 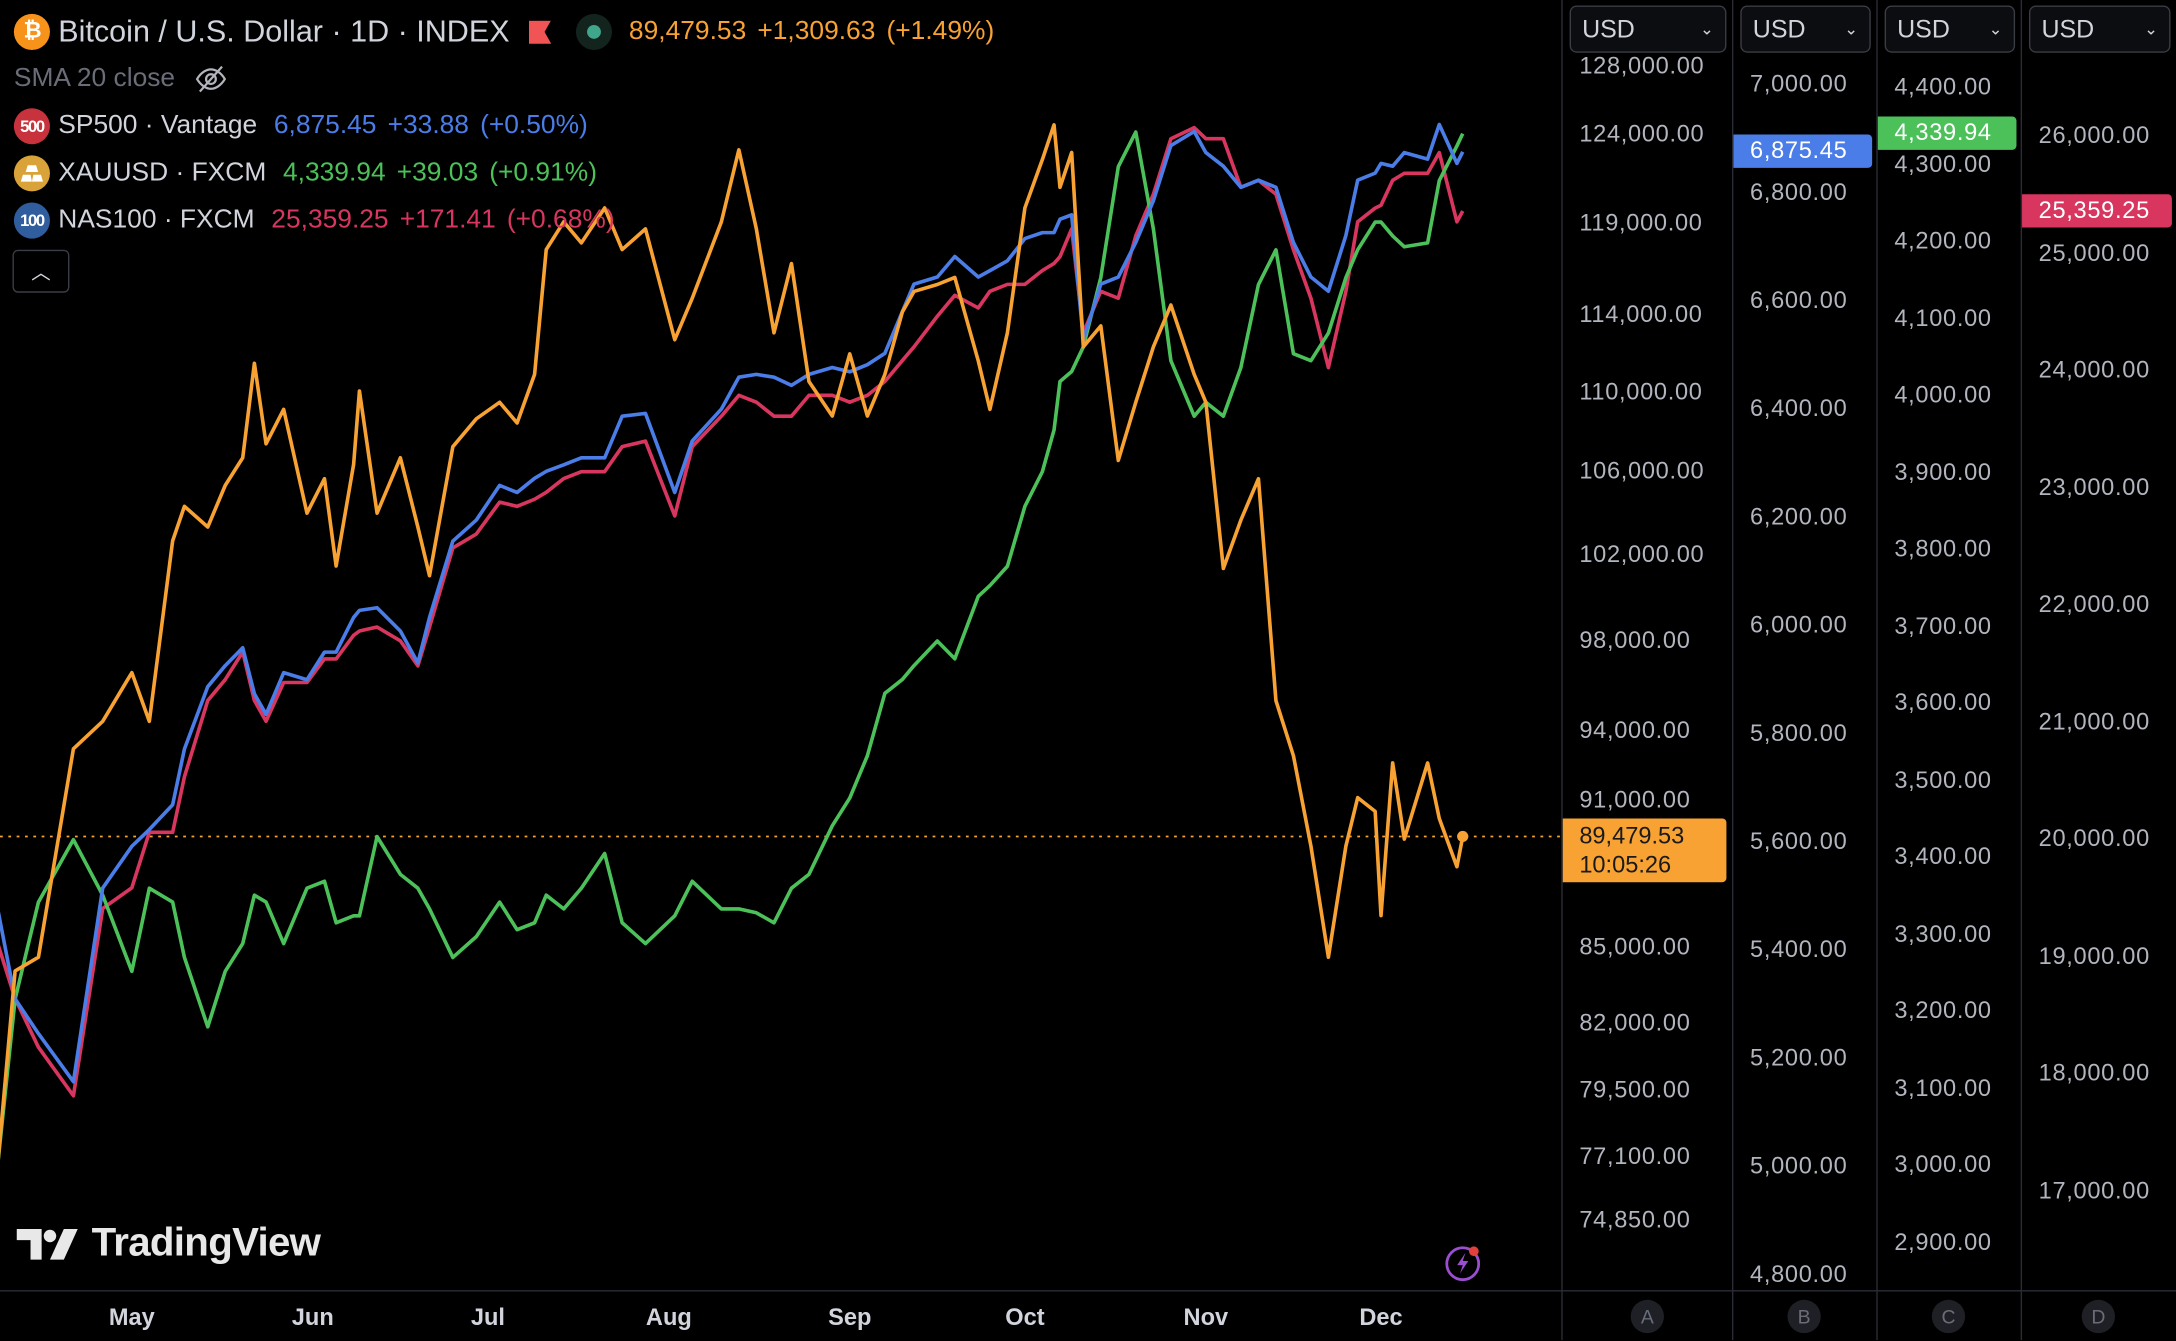 What do you see at coordinates (2094, 604) in the screenshot?
I see `axis-tick-label: 22,000.00` at bounding box center [2094, 604].